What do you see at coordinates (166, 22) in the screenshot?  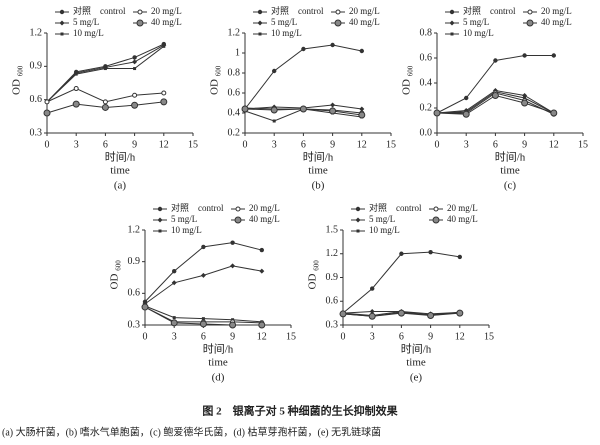 I see `legend-label: 40 mg/L` at bounding box center [166, 22].